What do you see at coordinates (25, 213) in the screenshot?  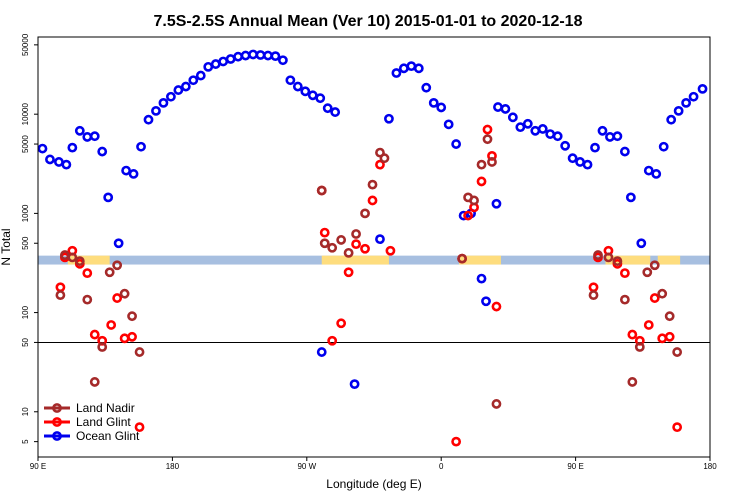 I see `y-tick-label: 1000` at bounding box center [25, 213].